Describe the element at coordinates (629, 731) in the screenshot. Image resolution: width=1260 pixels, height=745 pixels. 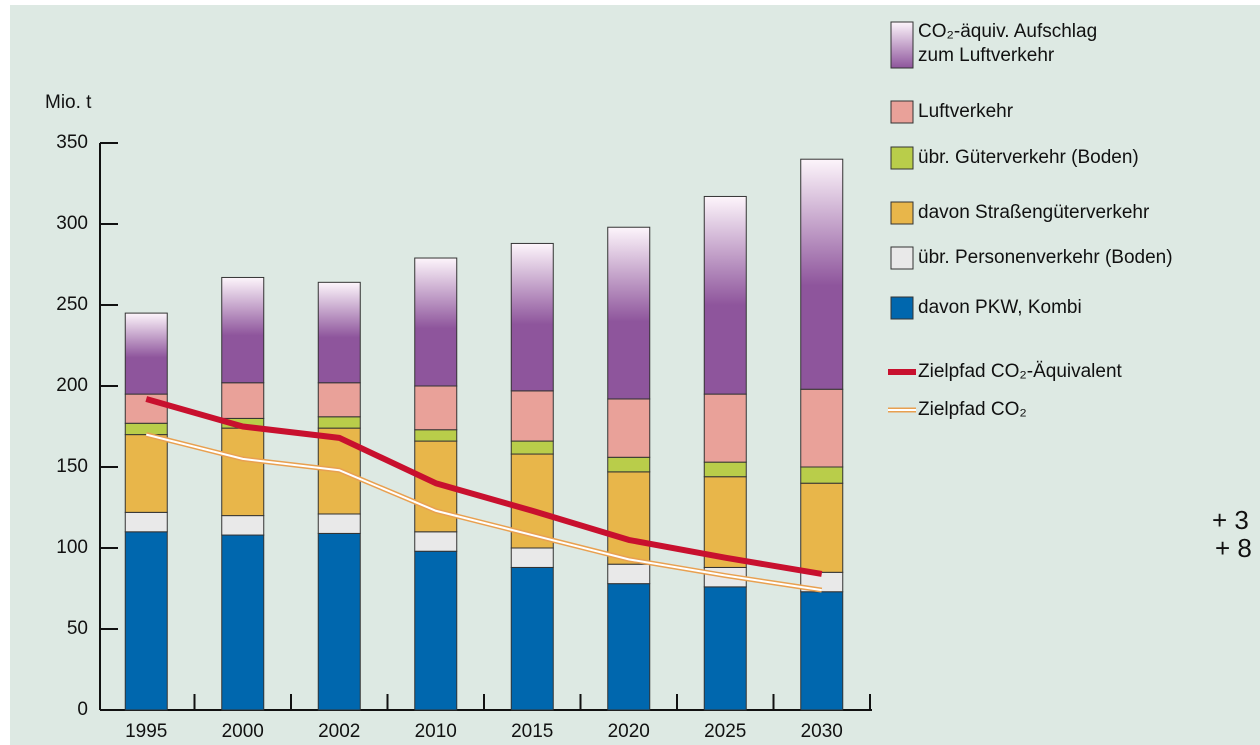
I see `x-tick-label: 2020` at that location.